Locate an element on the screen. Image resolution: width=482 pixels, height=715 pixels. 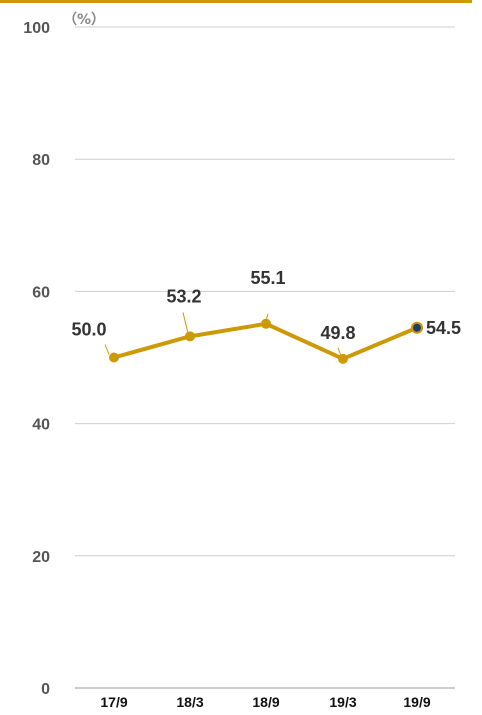
x-tick-label: 18/9 is located at coordinates (265, 702).